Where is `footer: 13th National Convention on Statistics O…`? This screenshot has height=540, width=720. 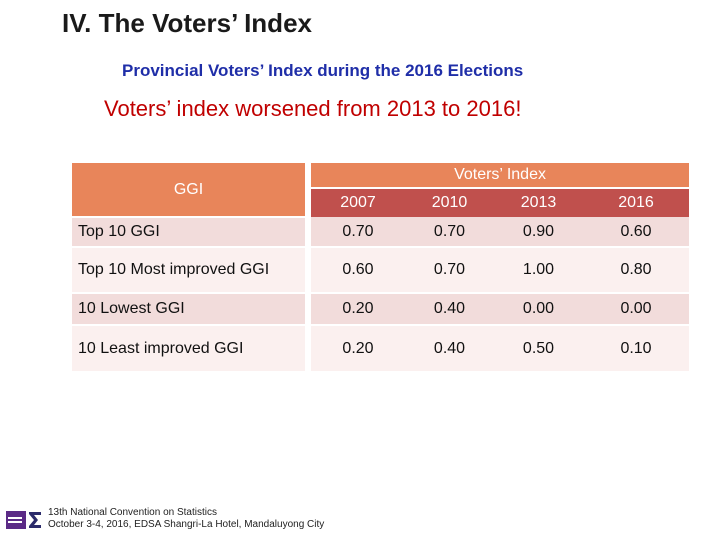
footer: 13th National Convention on Statistics O… is located at coordinates (186, 519).